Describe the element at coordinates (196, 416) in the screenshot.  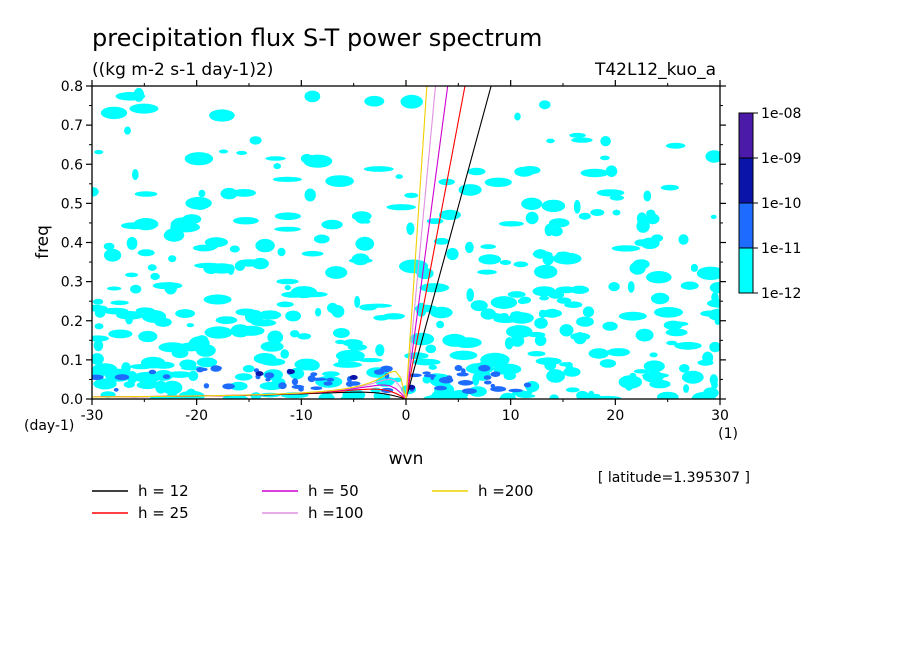
I see `x-tick-label: -20` at that location.